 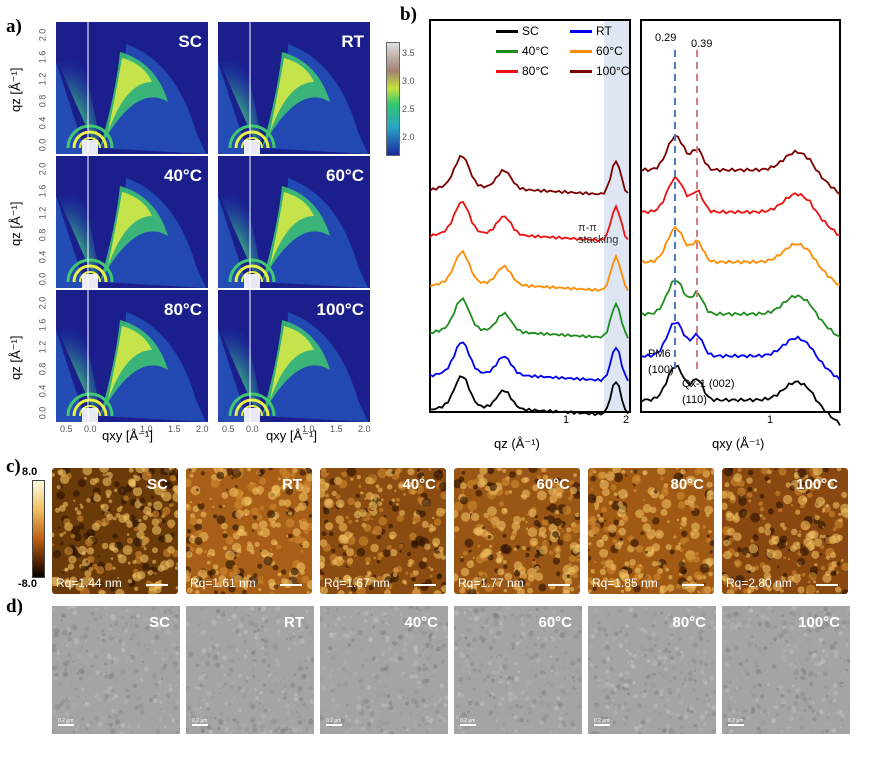 What do you see at coordinates (294, 622) in the screenshot?
I see `tem-label: RT` at bounding box center [294, 622].